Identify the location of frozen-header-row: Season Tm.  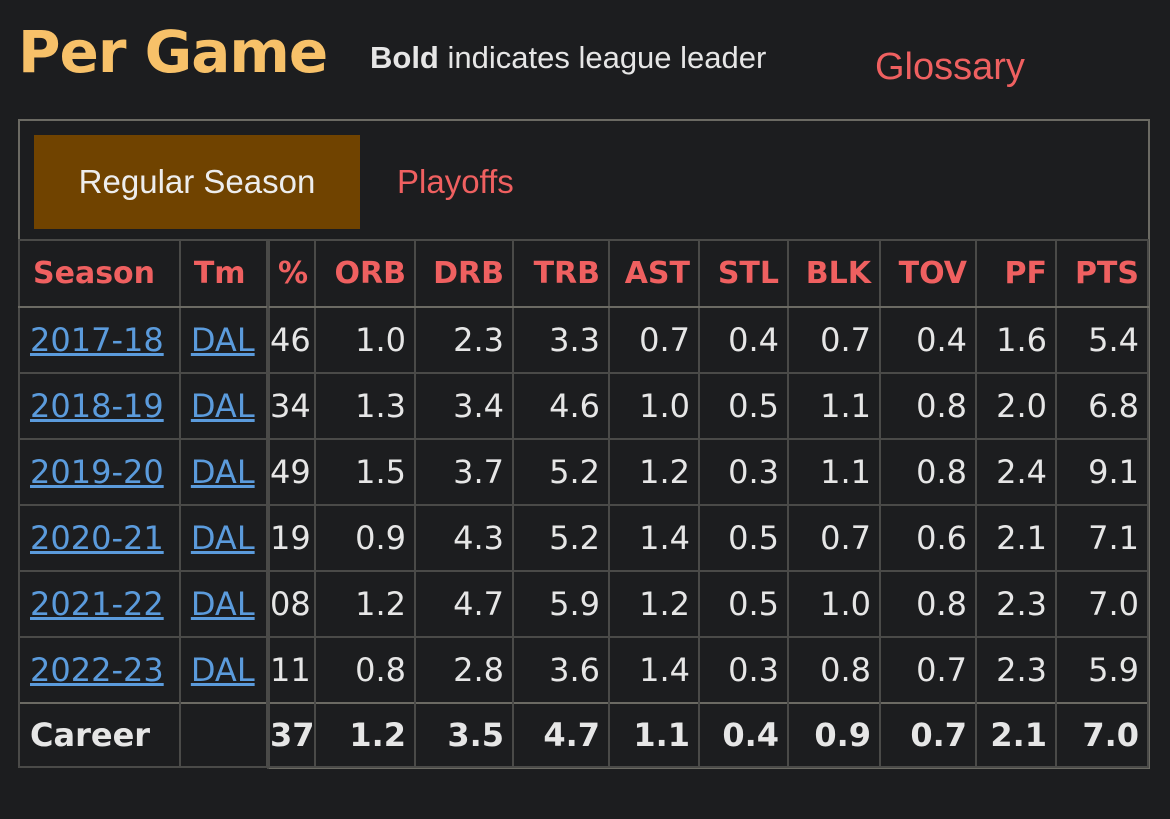
(143, 273).